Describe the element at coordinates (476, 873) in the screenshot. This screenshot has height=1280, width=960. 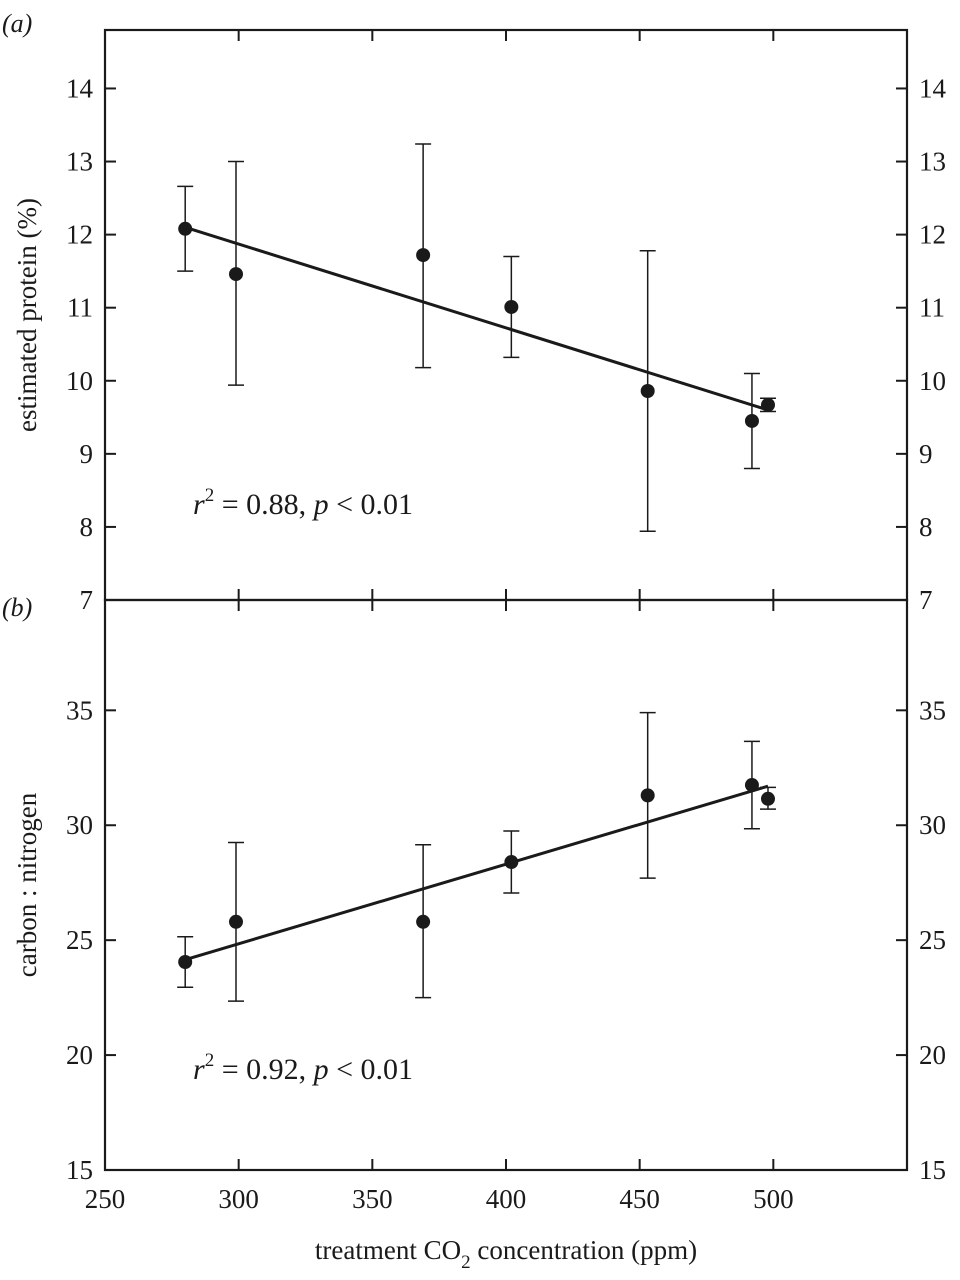
I see `panel-b-regression-line` at that location.